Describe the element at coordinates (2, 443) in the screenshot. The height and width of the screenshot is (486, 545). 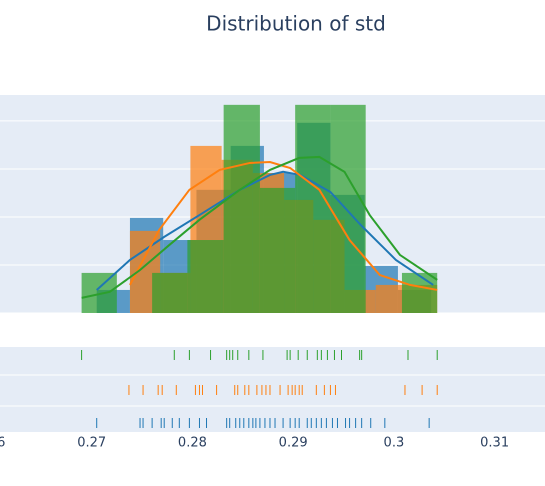
I see `x-tick-label: 0.26` at that location.